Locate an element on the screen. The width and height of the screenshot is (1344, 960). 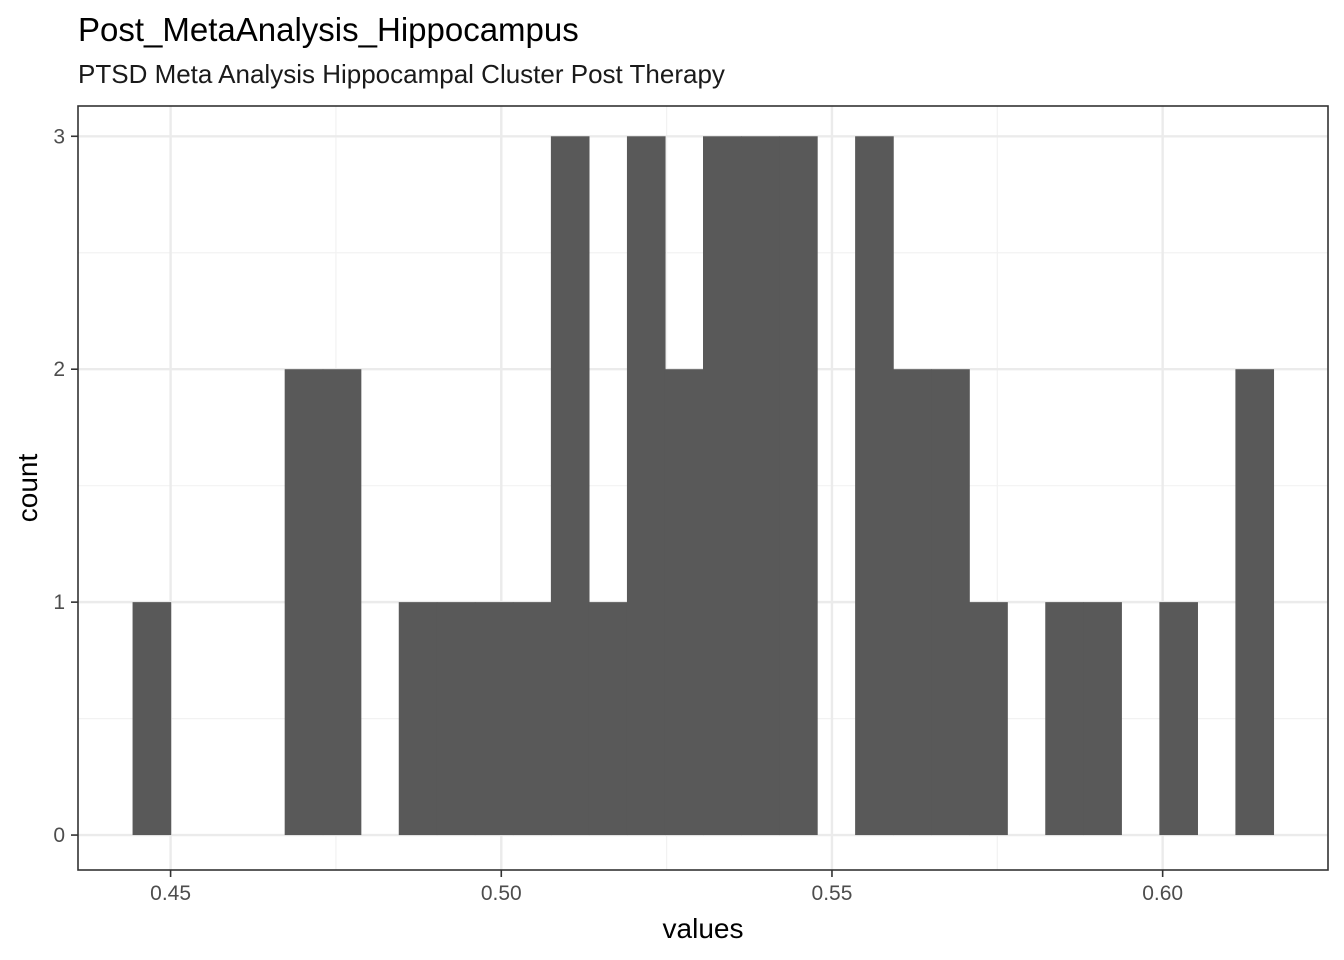
y-tick-label: 2 is located at coordinates (59, 369).